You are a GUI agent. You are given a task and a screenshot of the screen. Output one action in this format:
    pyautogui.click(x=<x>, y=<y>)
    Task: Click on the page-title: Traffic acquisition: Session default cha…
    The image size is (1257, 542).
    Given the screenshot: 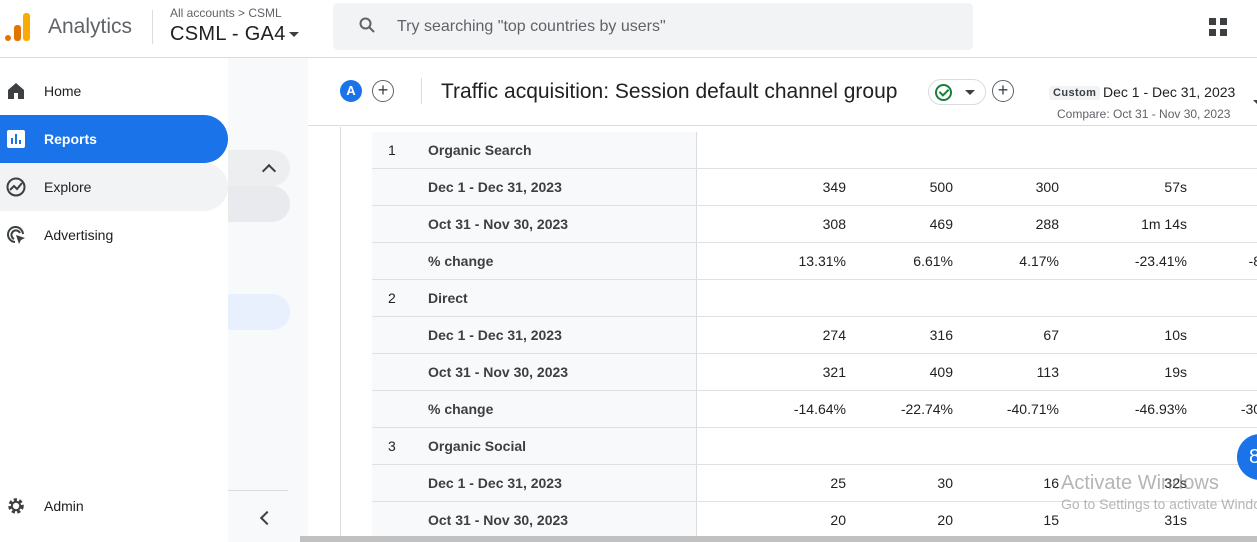 What is the action you would take?
    pyautogui.click(x=669, y=91)
    